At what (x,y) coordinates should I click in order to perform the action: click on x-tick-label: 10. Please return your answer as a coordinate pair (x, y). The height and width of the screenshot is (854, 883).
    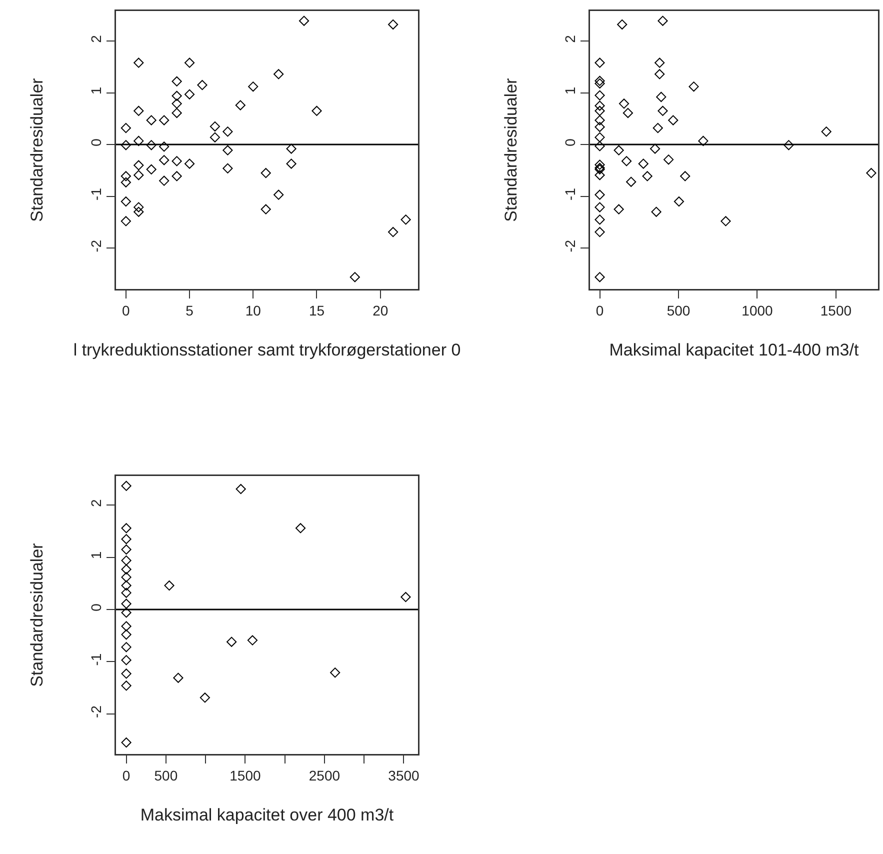
    Looking at the image, I should click on (253, 310).